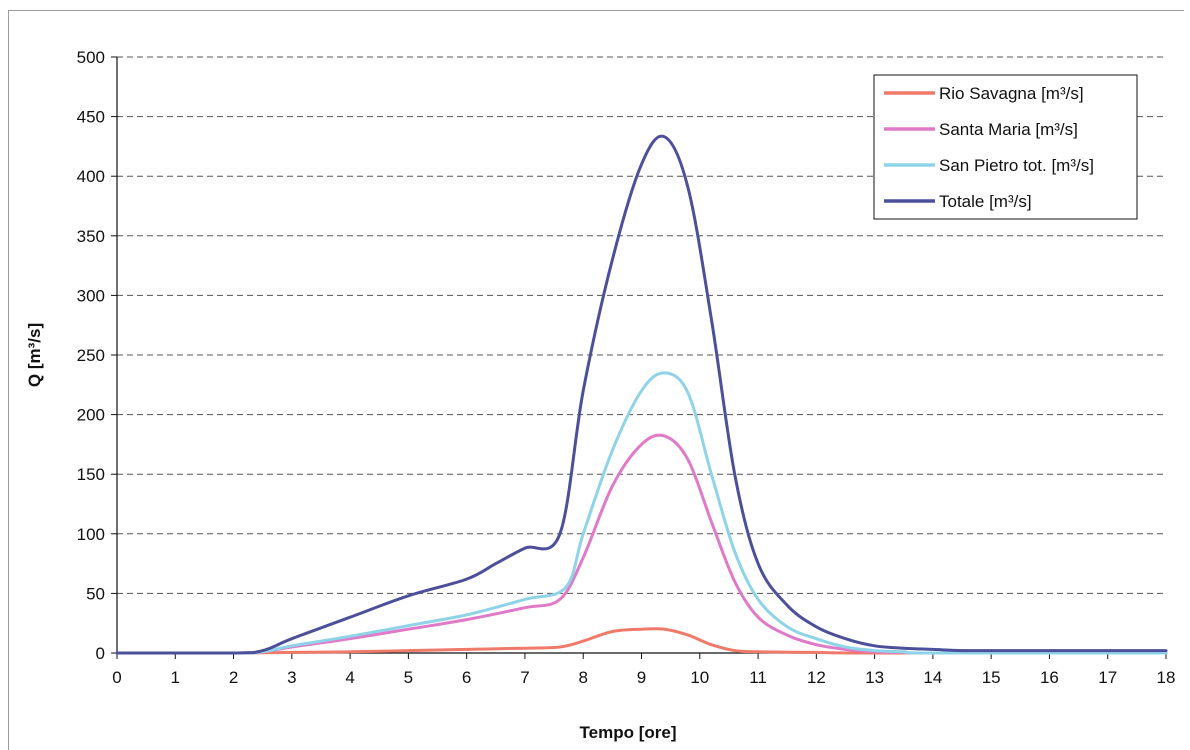 This screenshot has height=750, width=1190. What do you see at coordinates (91, 117) in the screenshot?
I see `y-tick-label: 450` at bounding box center [91, 117].